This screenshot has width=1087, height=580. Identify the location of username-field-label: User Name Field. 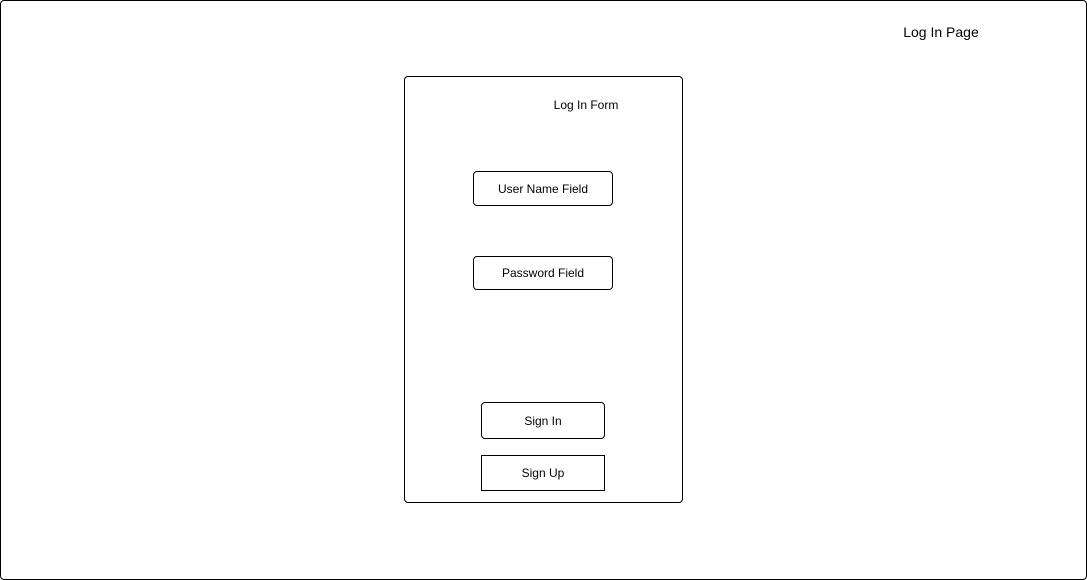
(543, 188).